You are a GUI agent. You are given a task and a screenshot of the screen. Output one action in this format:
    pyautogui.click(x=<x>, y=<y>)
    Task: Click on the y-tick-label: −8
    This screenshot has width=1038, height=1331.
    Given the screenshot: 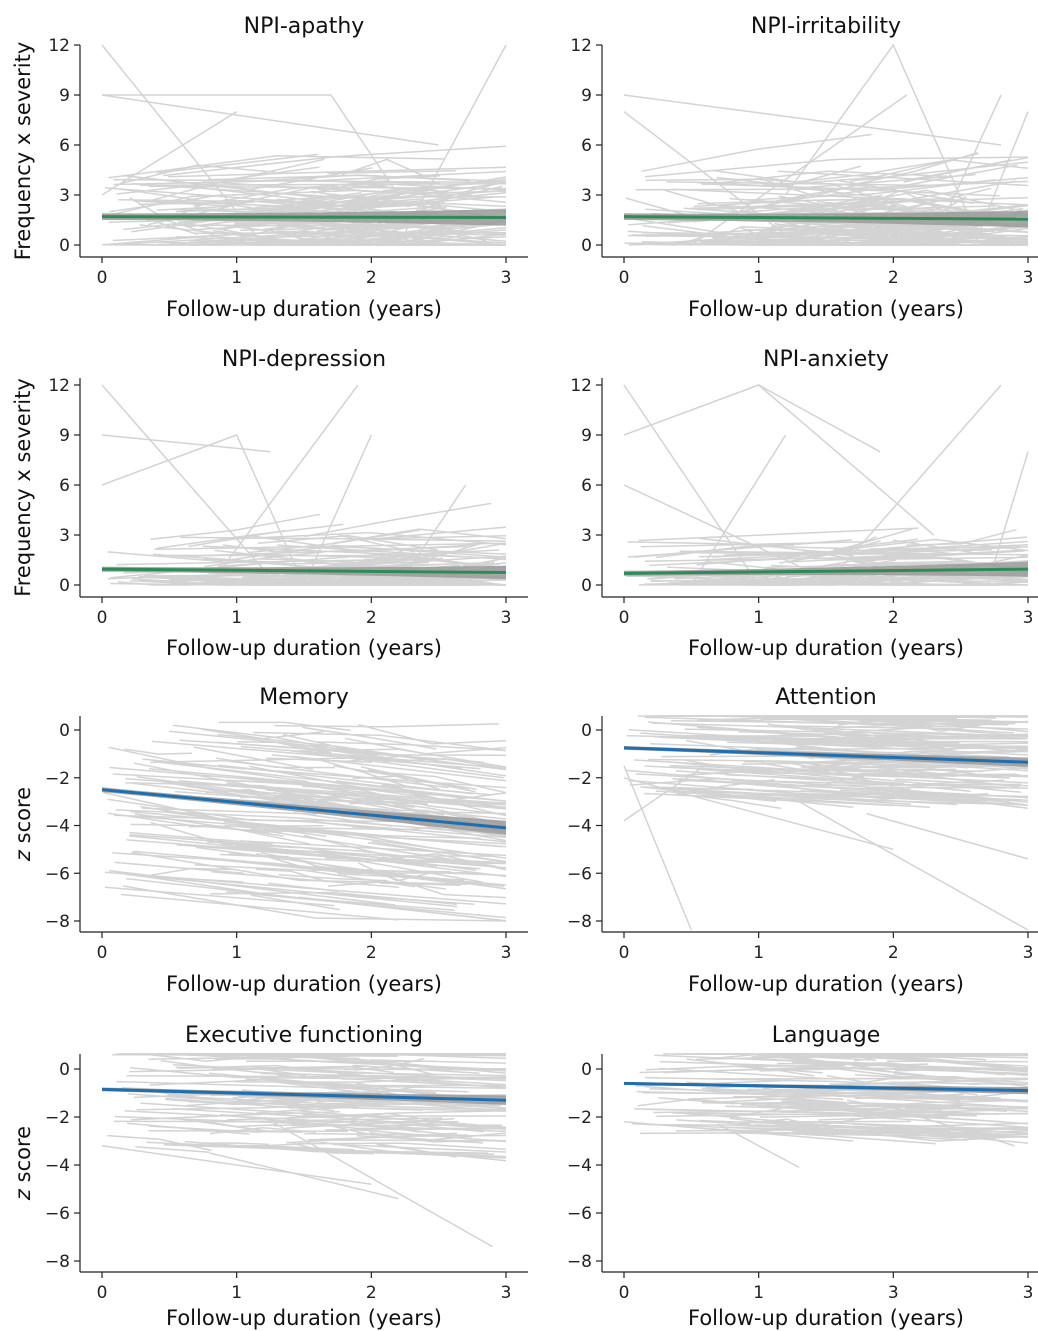 What is the action you would take?
    pyautogui.click(x=57, y=1262)
    